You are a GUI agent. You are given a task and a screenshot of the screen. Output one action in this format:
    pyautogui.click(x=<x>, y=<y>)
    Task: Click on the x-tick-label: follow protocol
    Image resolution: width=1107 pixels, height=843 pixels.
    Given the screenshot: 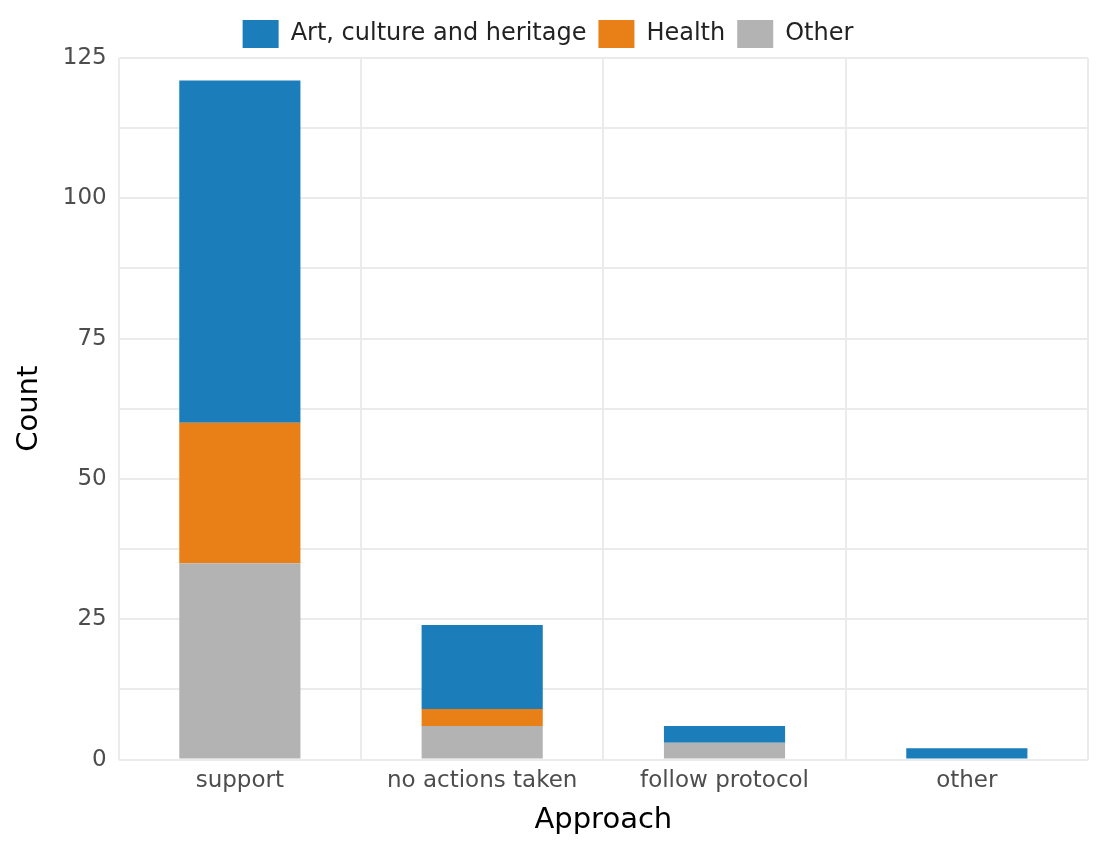 What is the action you would take?
    pyautogui.click(x=724, y=779)
    